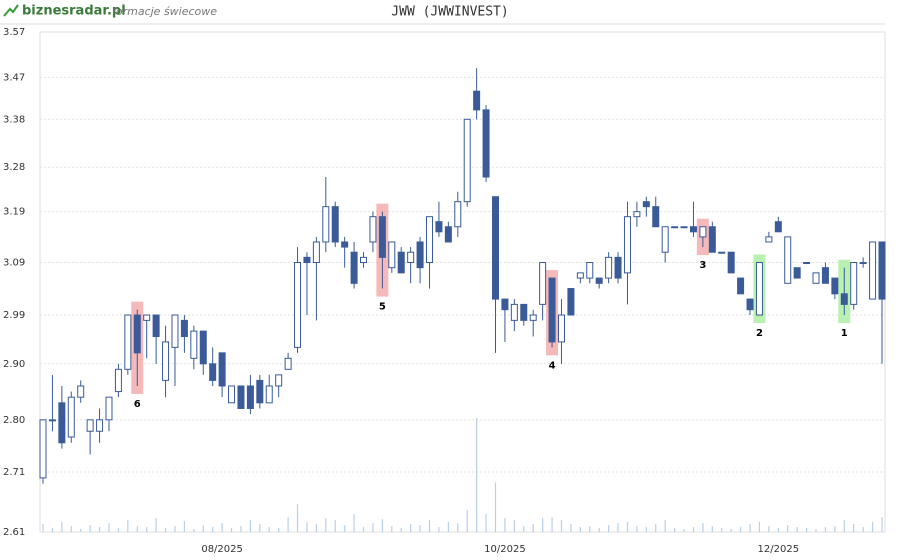 This screenshot has width=900, height=560. I want to click on y-tick-label: 2.80, so click(14, 420).